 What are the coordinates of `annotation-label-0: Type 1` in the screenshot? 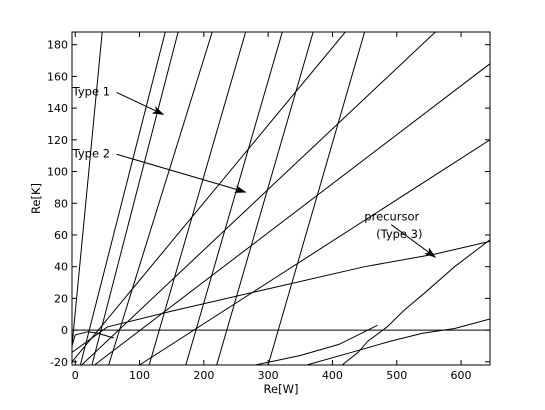 It's located at (91, 91).